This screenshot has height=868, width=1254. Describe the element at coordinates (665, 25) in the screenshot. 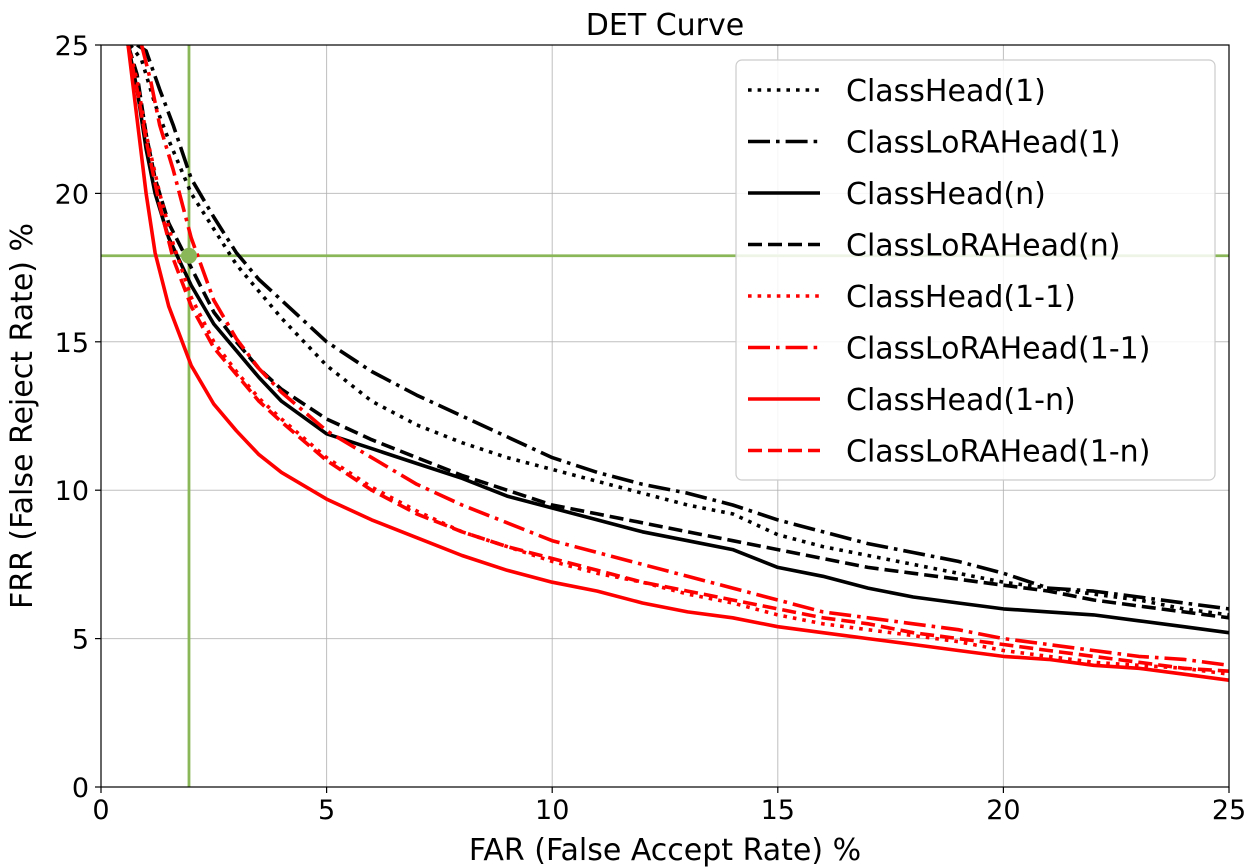

I see `chart-title: DET Curve` at that location.